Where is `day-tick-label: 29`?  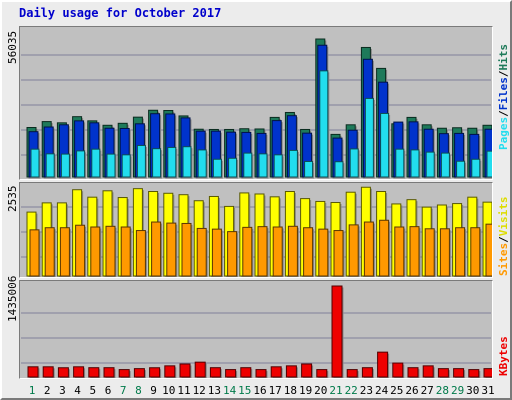 day-tick-label: 29 is located at coordinates (457, 390).